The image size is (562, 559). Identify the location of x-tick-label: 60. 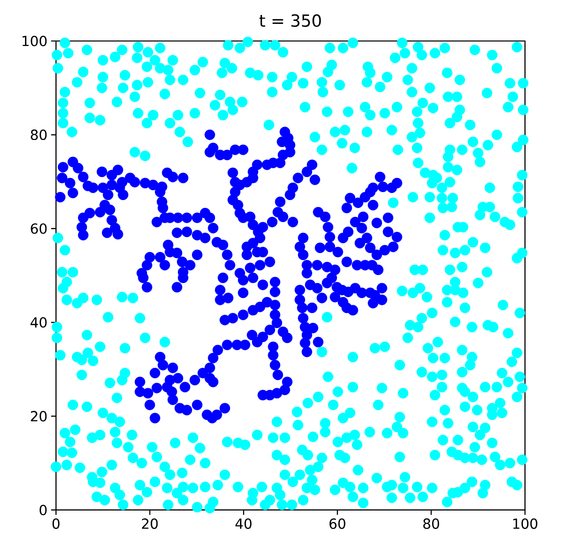
(338, 523).